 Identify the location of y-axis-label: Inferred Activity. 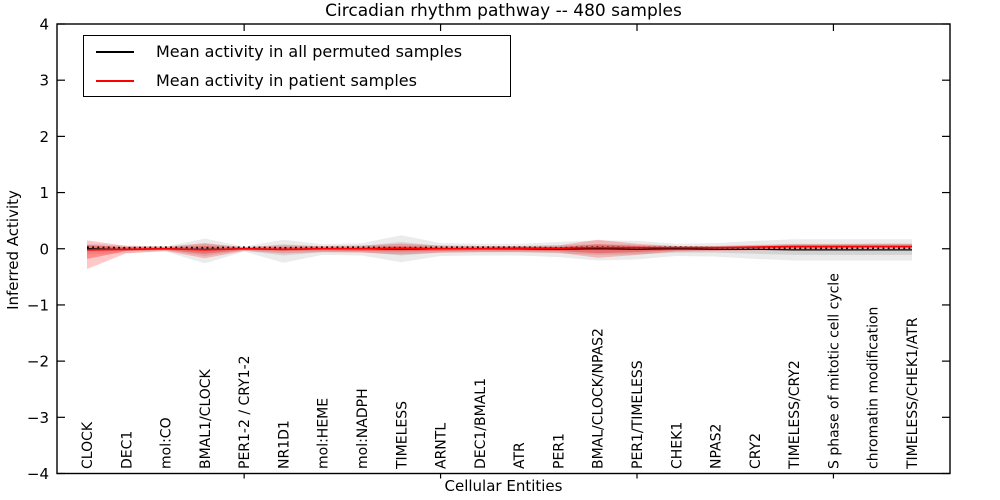
(13, 250).